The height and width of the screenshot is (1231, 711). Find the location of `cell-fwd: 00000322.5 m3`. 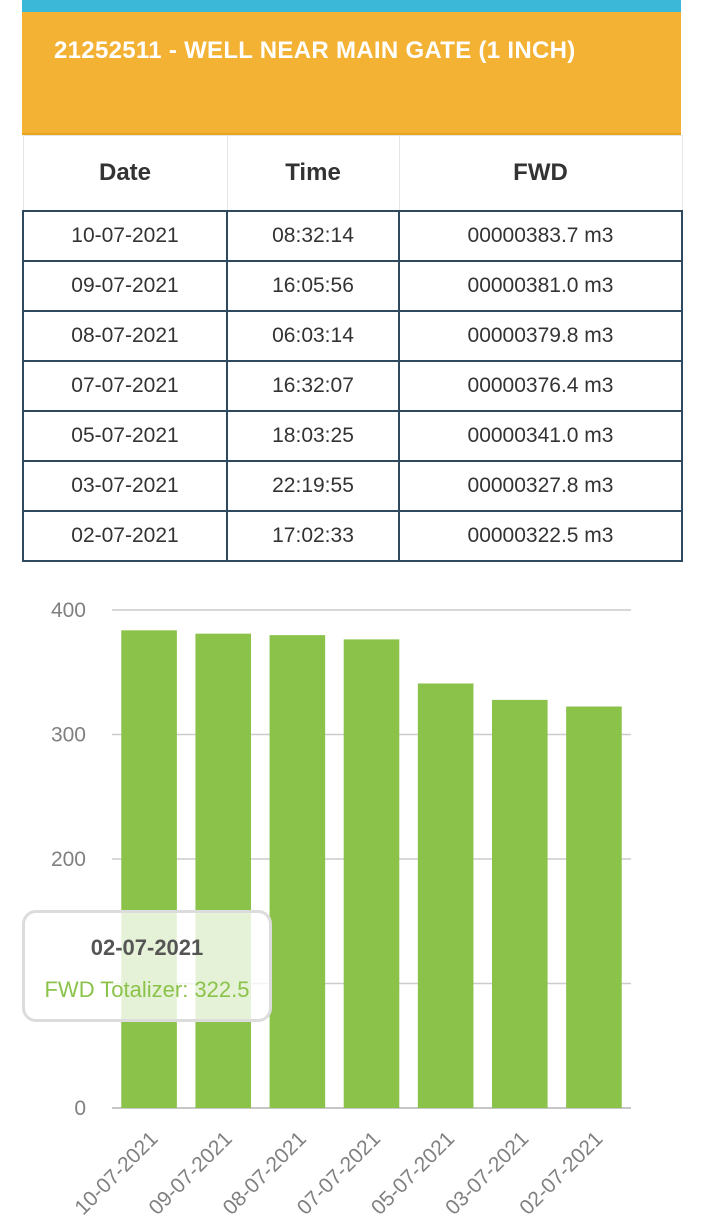

cell-fwd: 00000322.5 m3 is located at coordinates (540, 536).